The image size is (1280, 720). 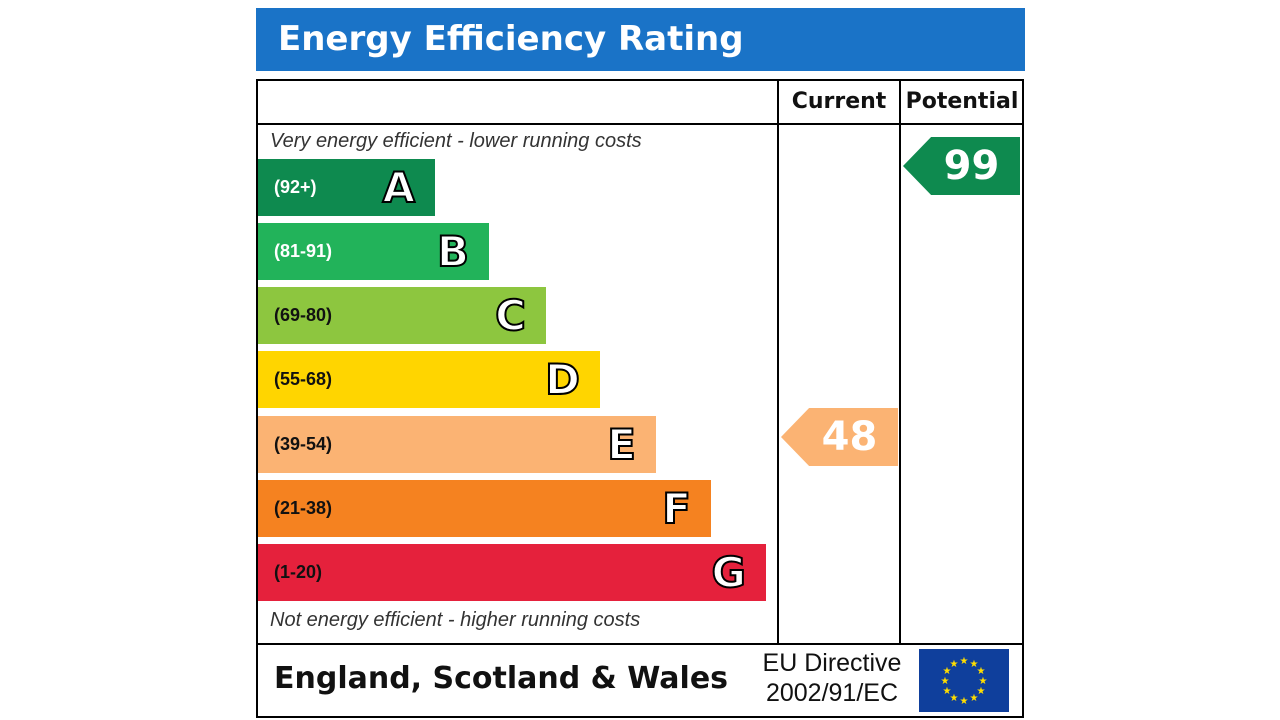 I want to click on directive-line-1: EU Directive, so click(x=832, y=663).